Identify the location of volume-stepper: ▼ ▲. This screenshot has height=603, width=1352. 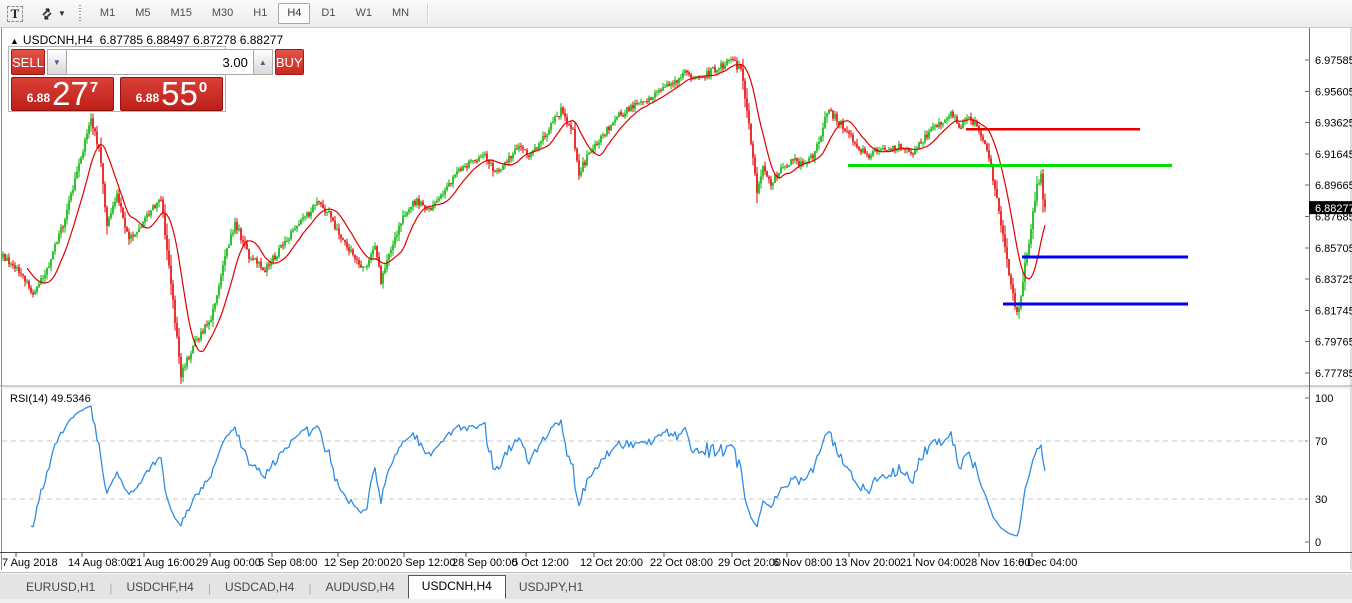
(159, 62).